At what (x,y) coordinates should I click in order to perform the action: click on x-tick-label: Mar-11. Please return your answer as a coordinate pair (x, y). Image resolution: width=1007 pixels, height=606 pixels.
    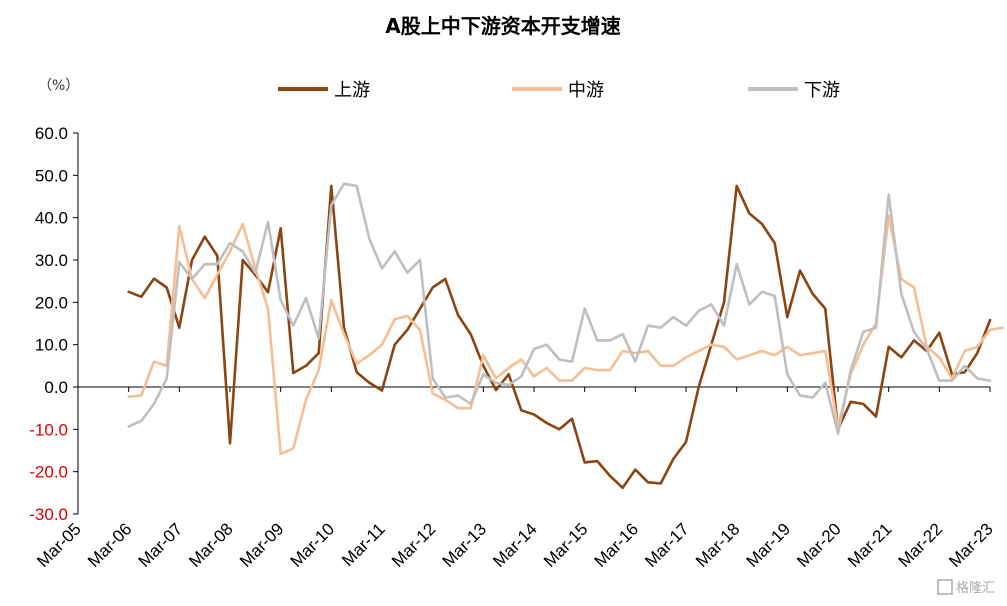
    Looking at the image, I should click on (363, 544).